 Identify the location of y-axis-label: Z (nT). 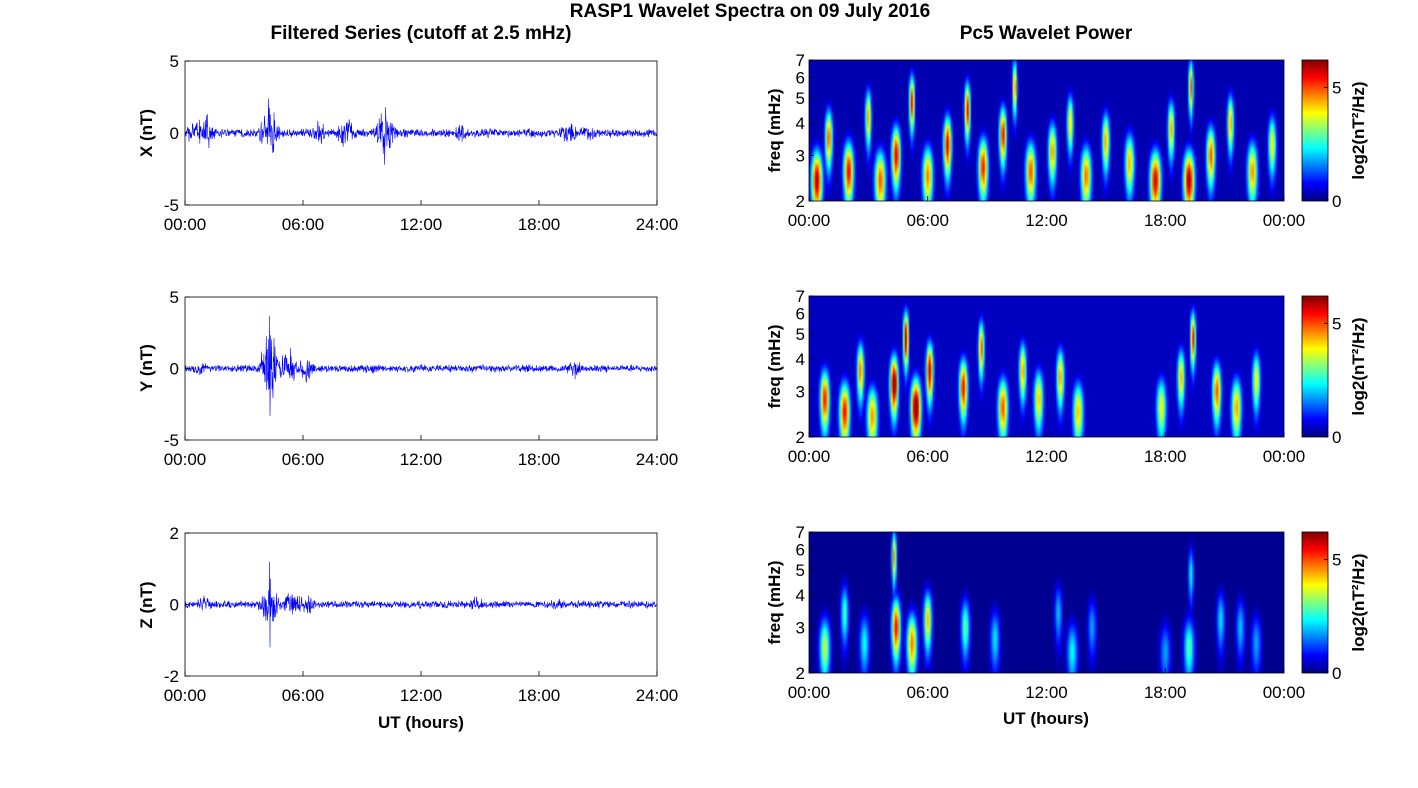
(146, 604).